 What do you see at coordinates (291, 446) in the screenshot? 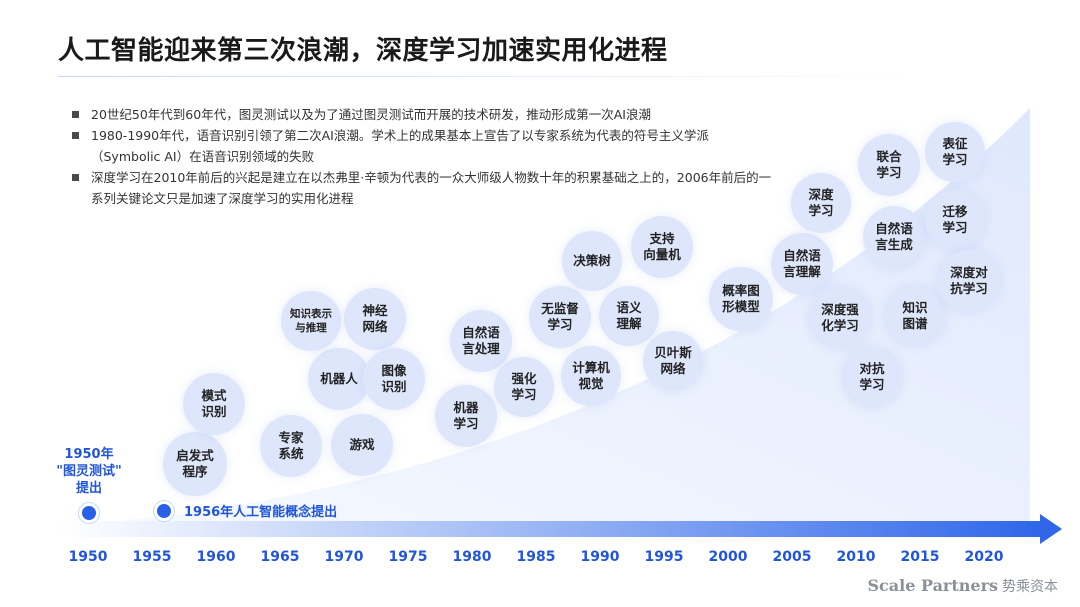
I see `tech-bubble: 专家 系统` at bounding box center [291, 446].